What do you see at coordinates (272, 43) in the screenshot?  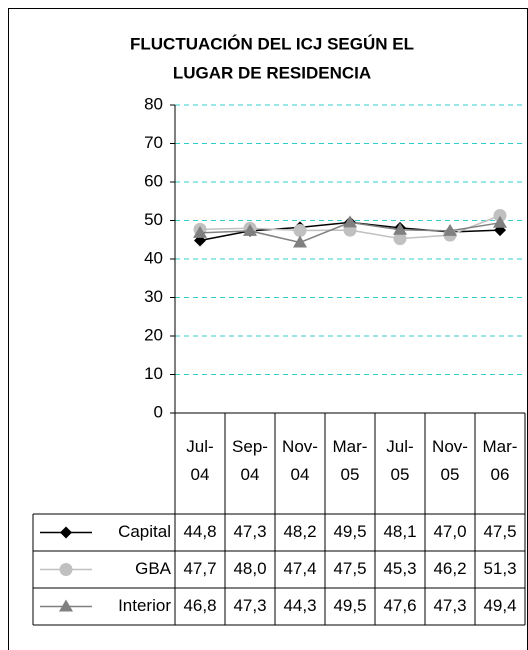 I see `chart-title: FLUCTUACIÓN DEL ICJ SEGÚN EL` at bounding box center [272, 43].